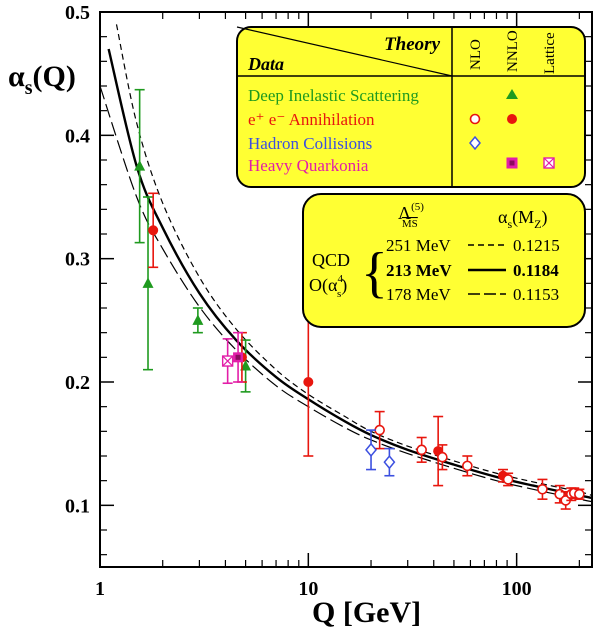  I want to click on y-axis-label: αs(Q), so click(42, 79).